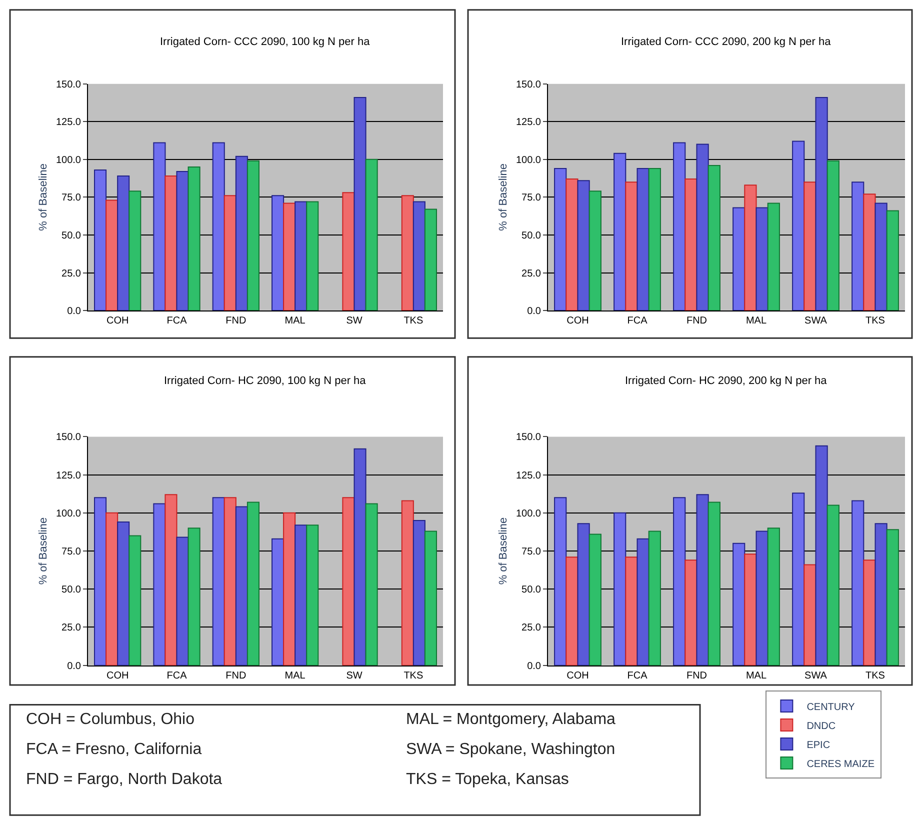 The height and width of the screenshot is (833, 917). What do you see at coordinates (354, 676) in the screenshot?
I see `x-tick-label: SW` at bounding box center [354, 676].